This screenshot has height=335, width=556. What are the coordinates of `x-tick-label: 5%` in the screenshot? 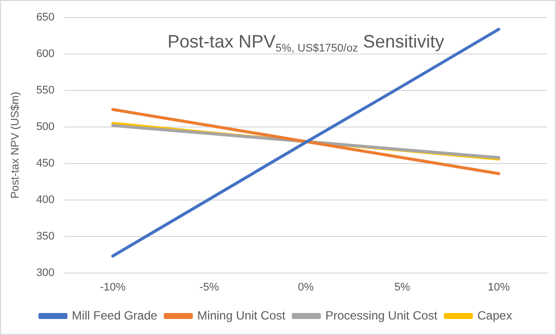 It's located at (402, 287).